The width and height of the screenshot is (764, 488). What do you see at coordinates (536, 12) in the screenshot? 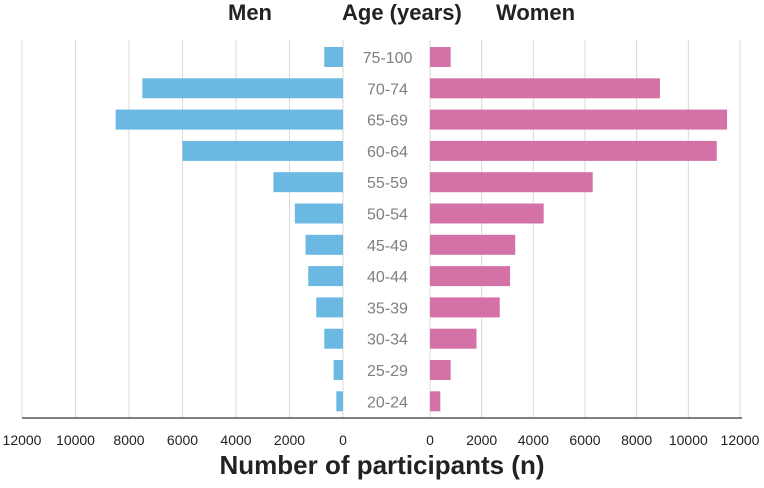
I see `women-title: Women` at bounding box center [536, 12].